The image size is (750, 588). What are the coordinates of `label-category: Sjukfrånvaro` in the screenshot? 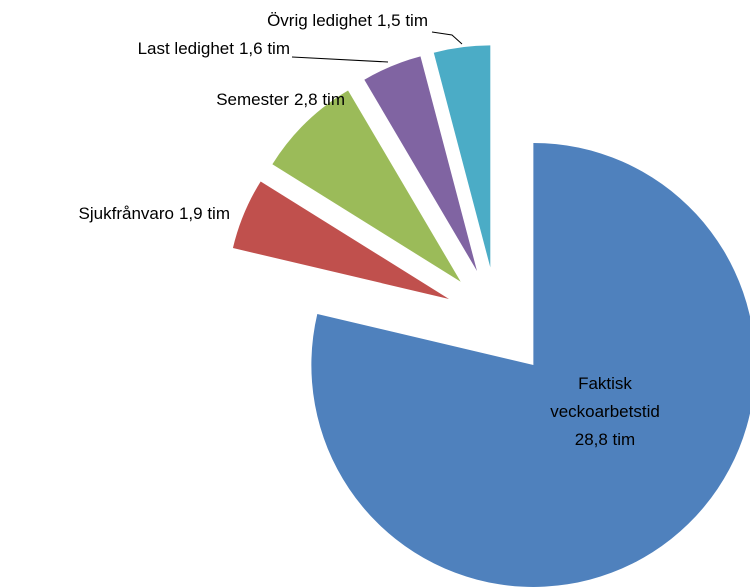 It's located at (126, 213).